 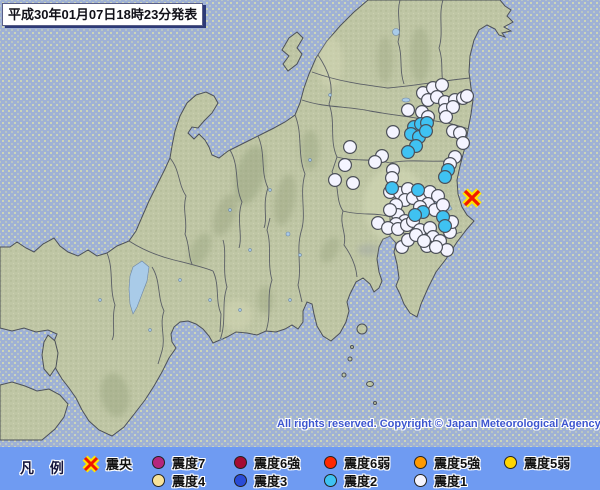 I want to click on legend-item-label: 震度7, so click(x=189, y=463).